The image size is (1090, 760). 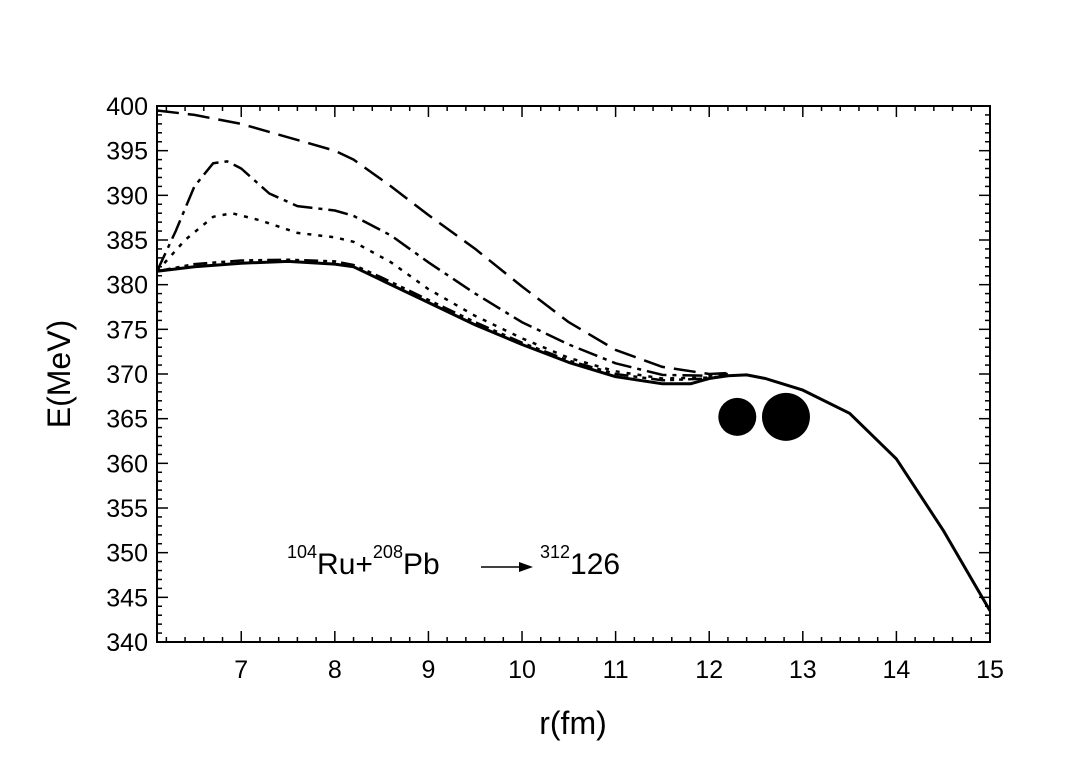 I want to click on y-tick-label: 380, so click(x=127, y=286).